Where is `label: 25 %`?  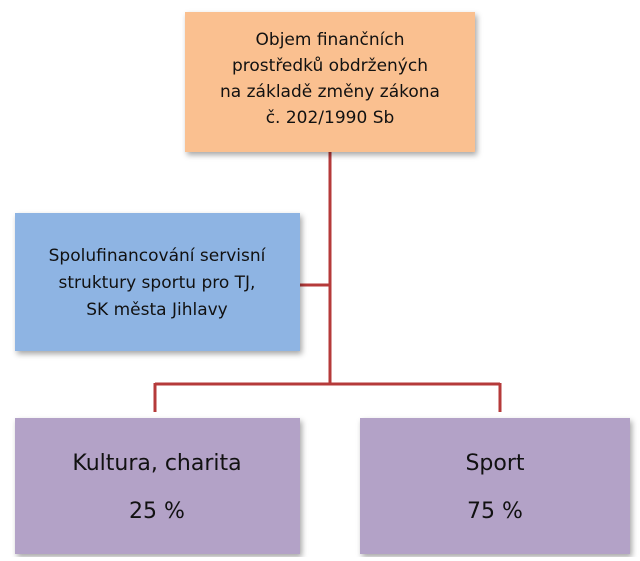 label: 25 % is located at coordinates (157, 511).